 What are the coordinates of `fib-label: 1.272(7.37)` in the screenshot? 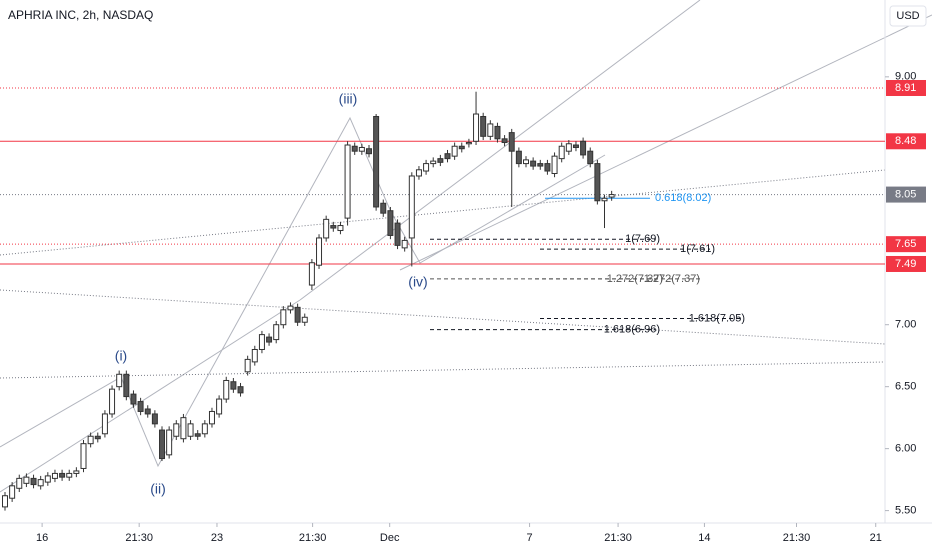 It's located at (672, 279).